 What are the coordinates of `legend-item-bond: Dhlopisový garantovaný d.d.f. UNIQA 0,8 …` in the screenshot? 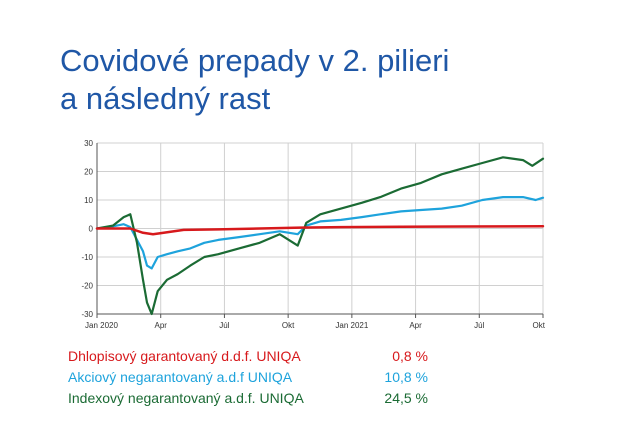 It's located at (248, 356).